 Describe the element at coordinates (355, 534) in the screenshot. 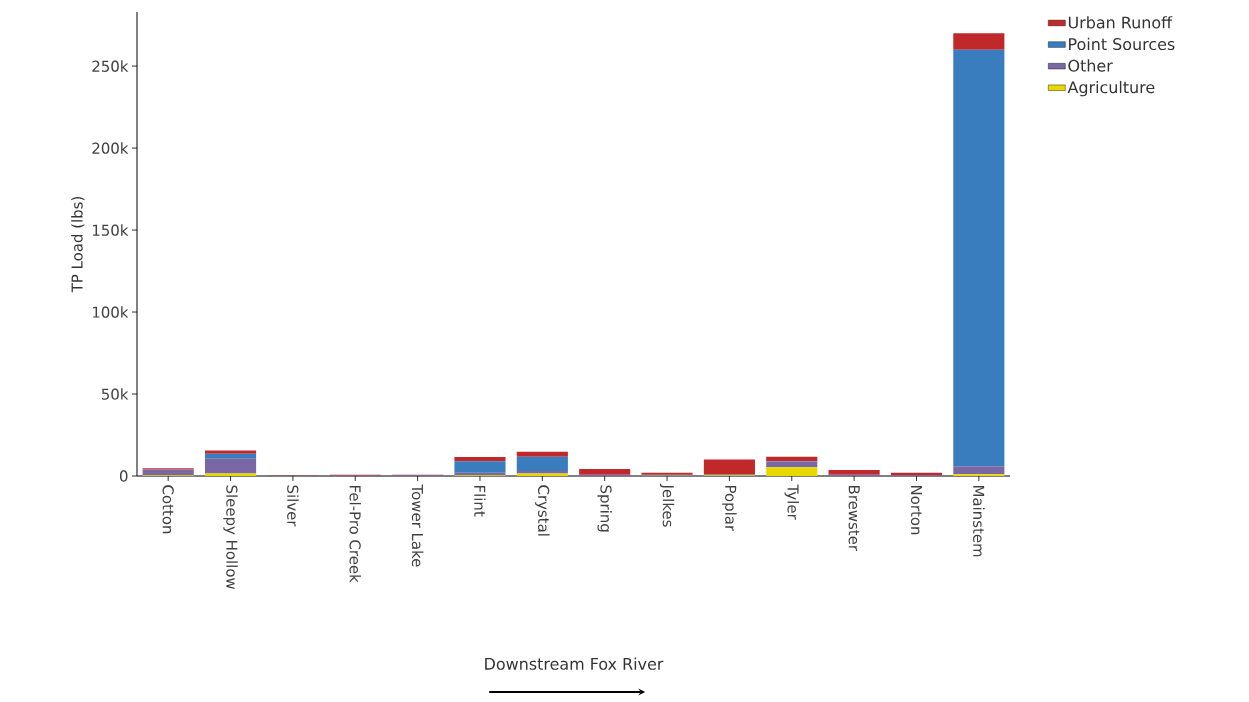

I see `x-tick-label: Fel-Pro Creek` at that location.